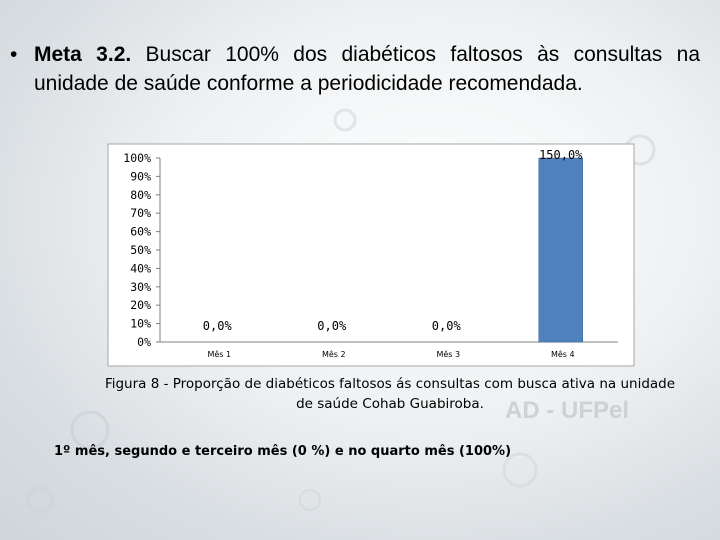 This screenshot has height=540, width=720. I want to click on meta-label: Meta 3.2., so click(83, 54).